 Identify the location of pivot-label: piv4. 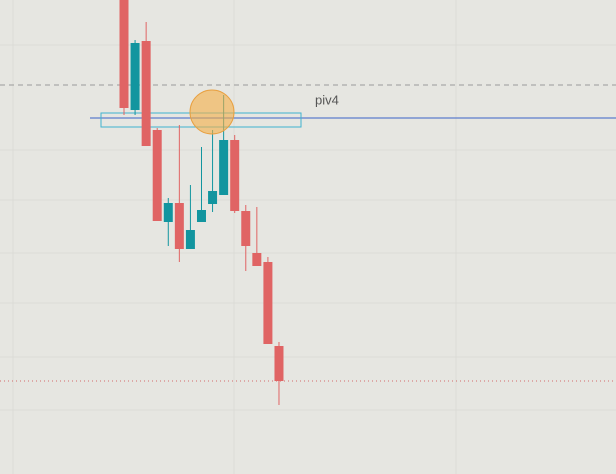
(327, 99).